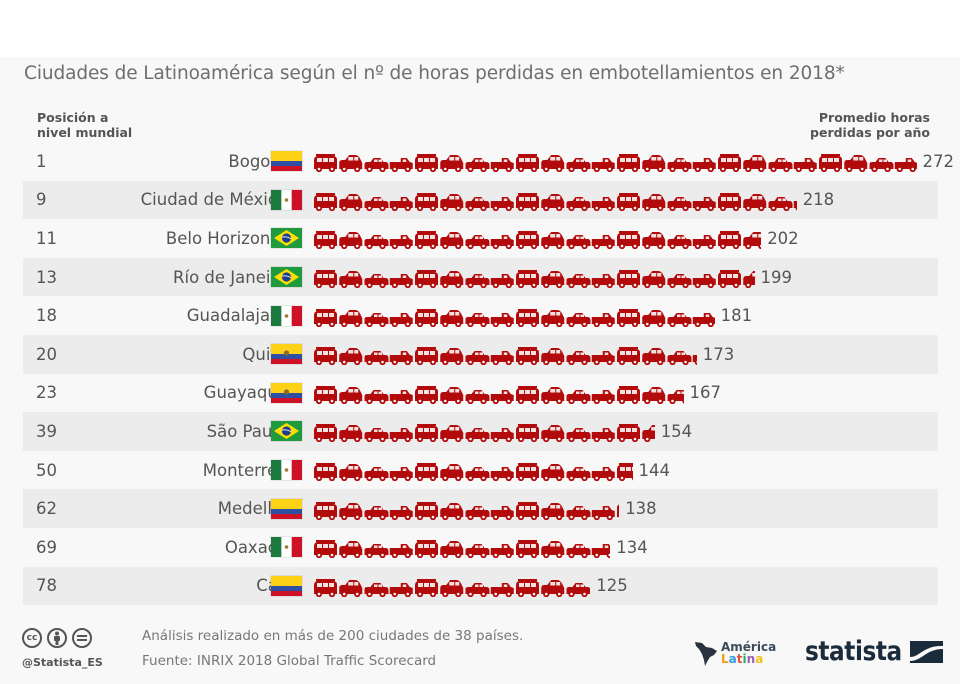  What do you see at coordinates (213, 200) in the screenshot?
I see `city-label: Ciudad de México` at bounding box center [213, 200].